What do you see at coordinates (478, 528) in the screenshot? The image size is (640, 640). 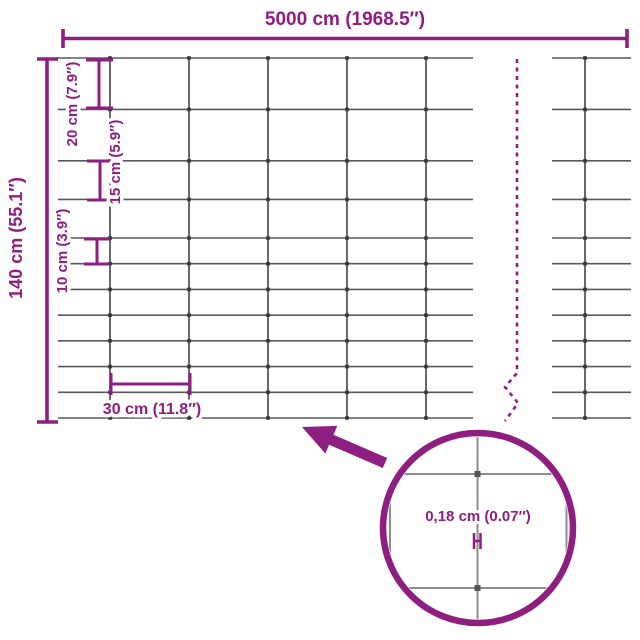 I see `magnifier-circle: 0,18 cm (0.07″)` at bounding box center [478, 528].